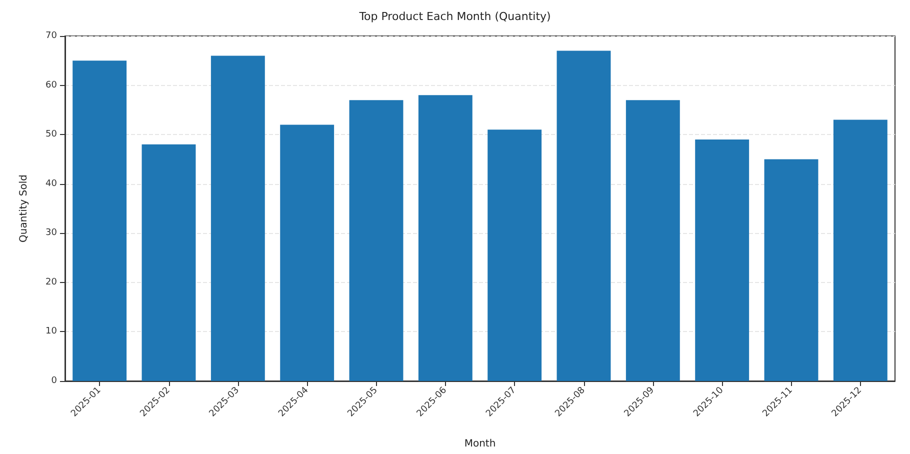  What do you see at coordinates (52, 85) in the screenshot?
I see `y-tick-label: 60` at bounding box center [52, 85].